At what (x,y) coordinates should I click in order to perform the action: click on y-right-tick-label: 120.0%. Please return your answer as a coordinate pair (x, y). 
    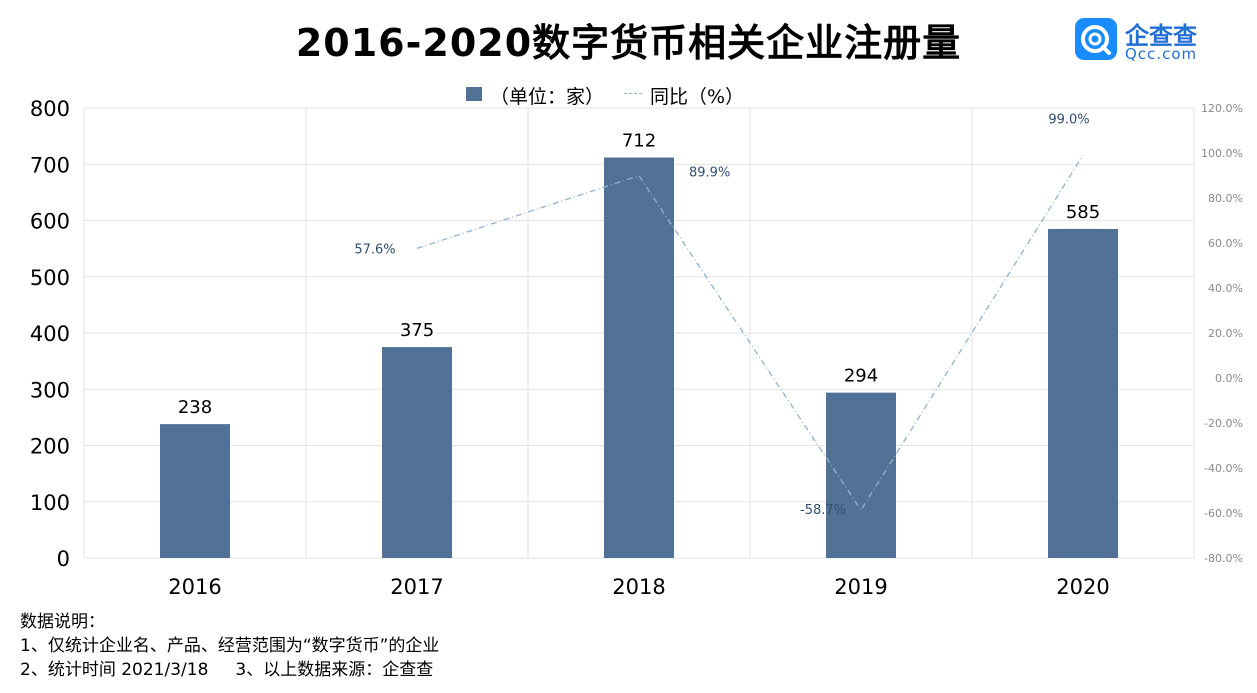
    Looking at the image, I should click on (1222, 108).